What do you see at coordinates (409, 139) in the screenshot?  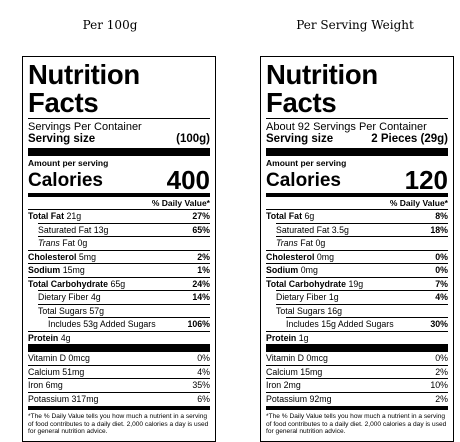 I see `serving-size-value: 2 Pieces (29g)` at bounding box center [409, 139].